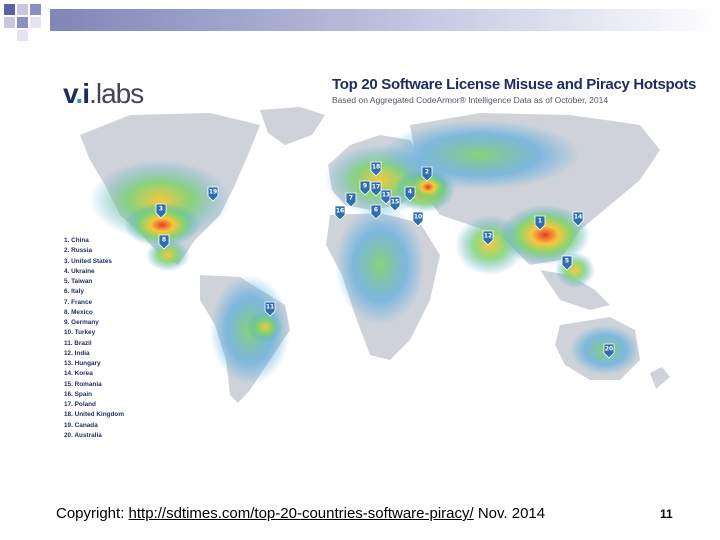 This screenshot has height=540, width=720. What do you see at coordinates (80, 404) in the screenshot?
I see `legend-item: 17. Poland` at bounding box center [80, 404].